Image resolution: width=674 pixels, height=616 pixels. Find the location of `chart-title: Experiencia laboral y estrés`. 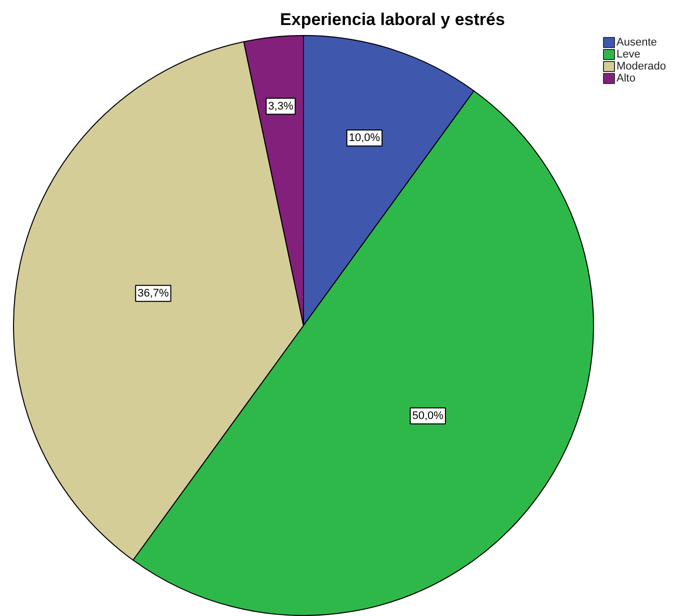

chart-title: Experiencia laboral y estrés is located at coordinates (392, 19).